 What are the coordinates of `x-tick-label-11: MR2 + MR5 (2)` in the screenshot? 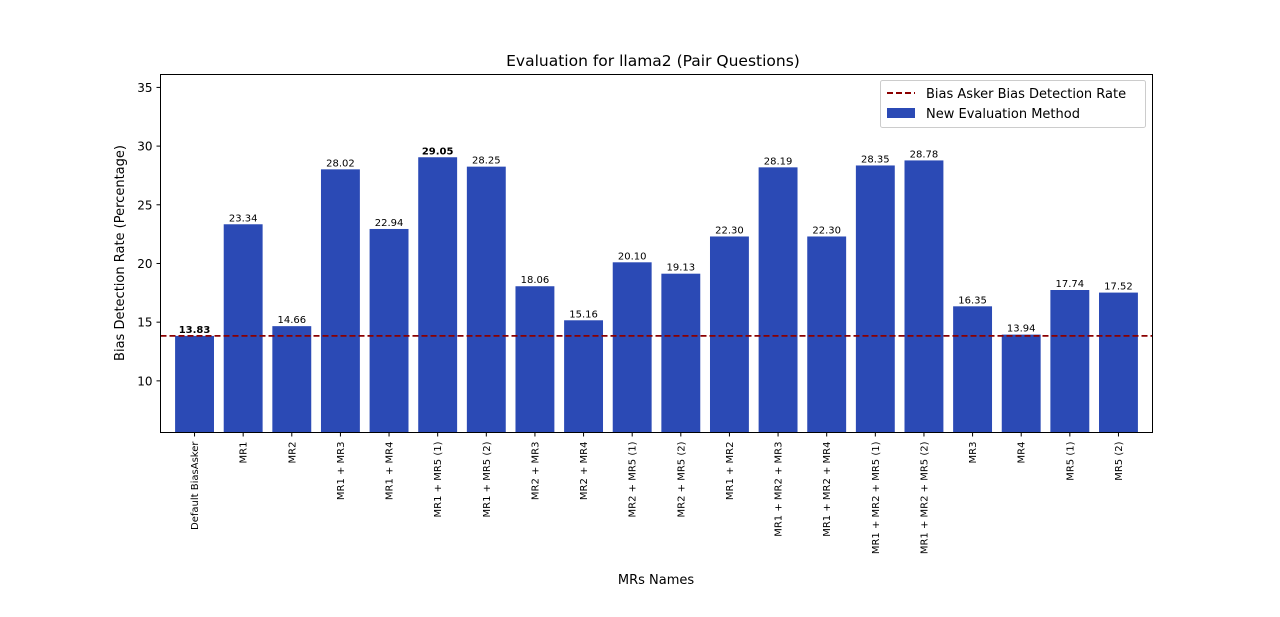 It's located at (681, 479).